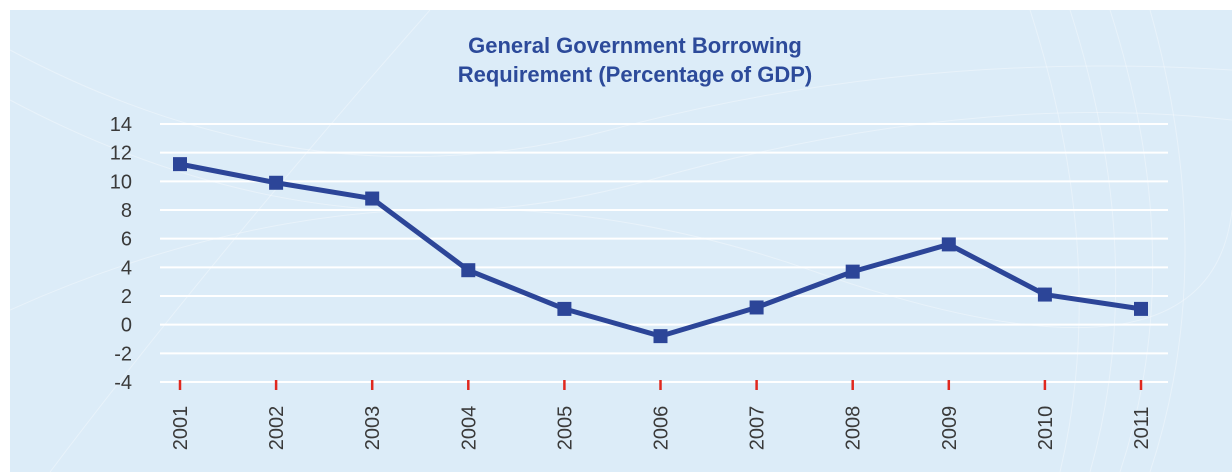 This screenshot has height=472, width=1232. Describe the element at coordinates (1046, 428) in the screenshot. I see `x-tick-label: 2010` at that location.